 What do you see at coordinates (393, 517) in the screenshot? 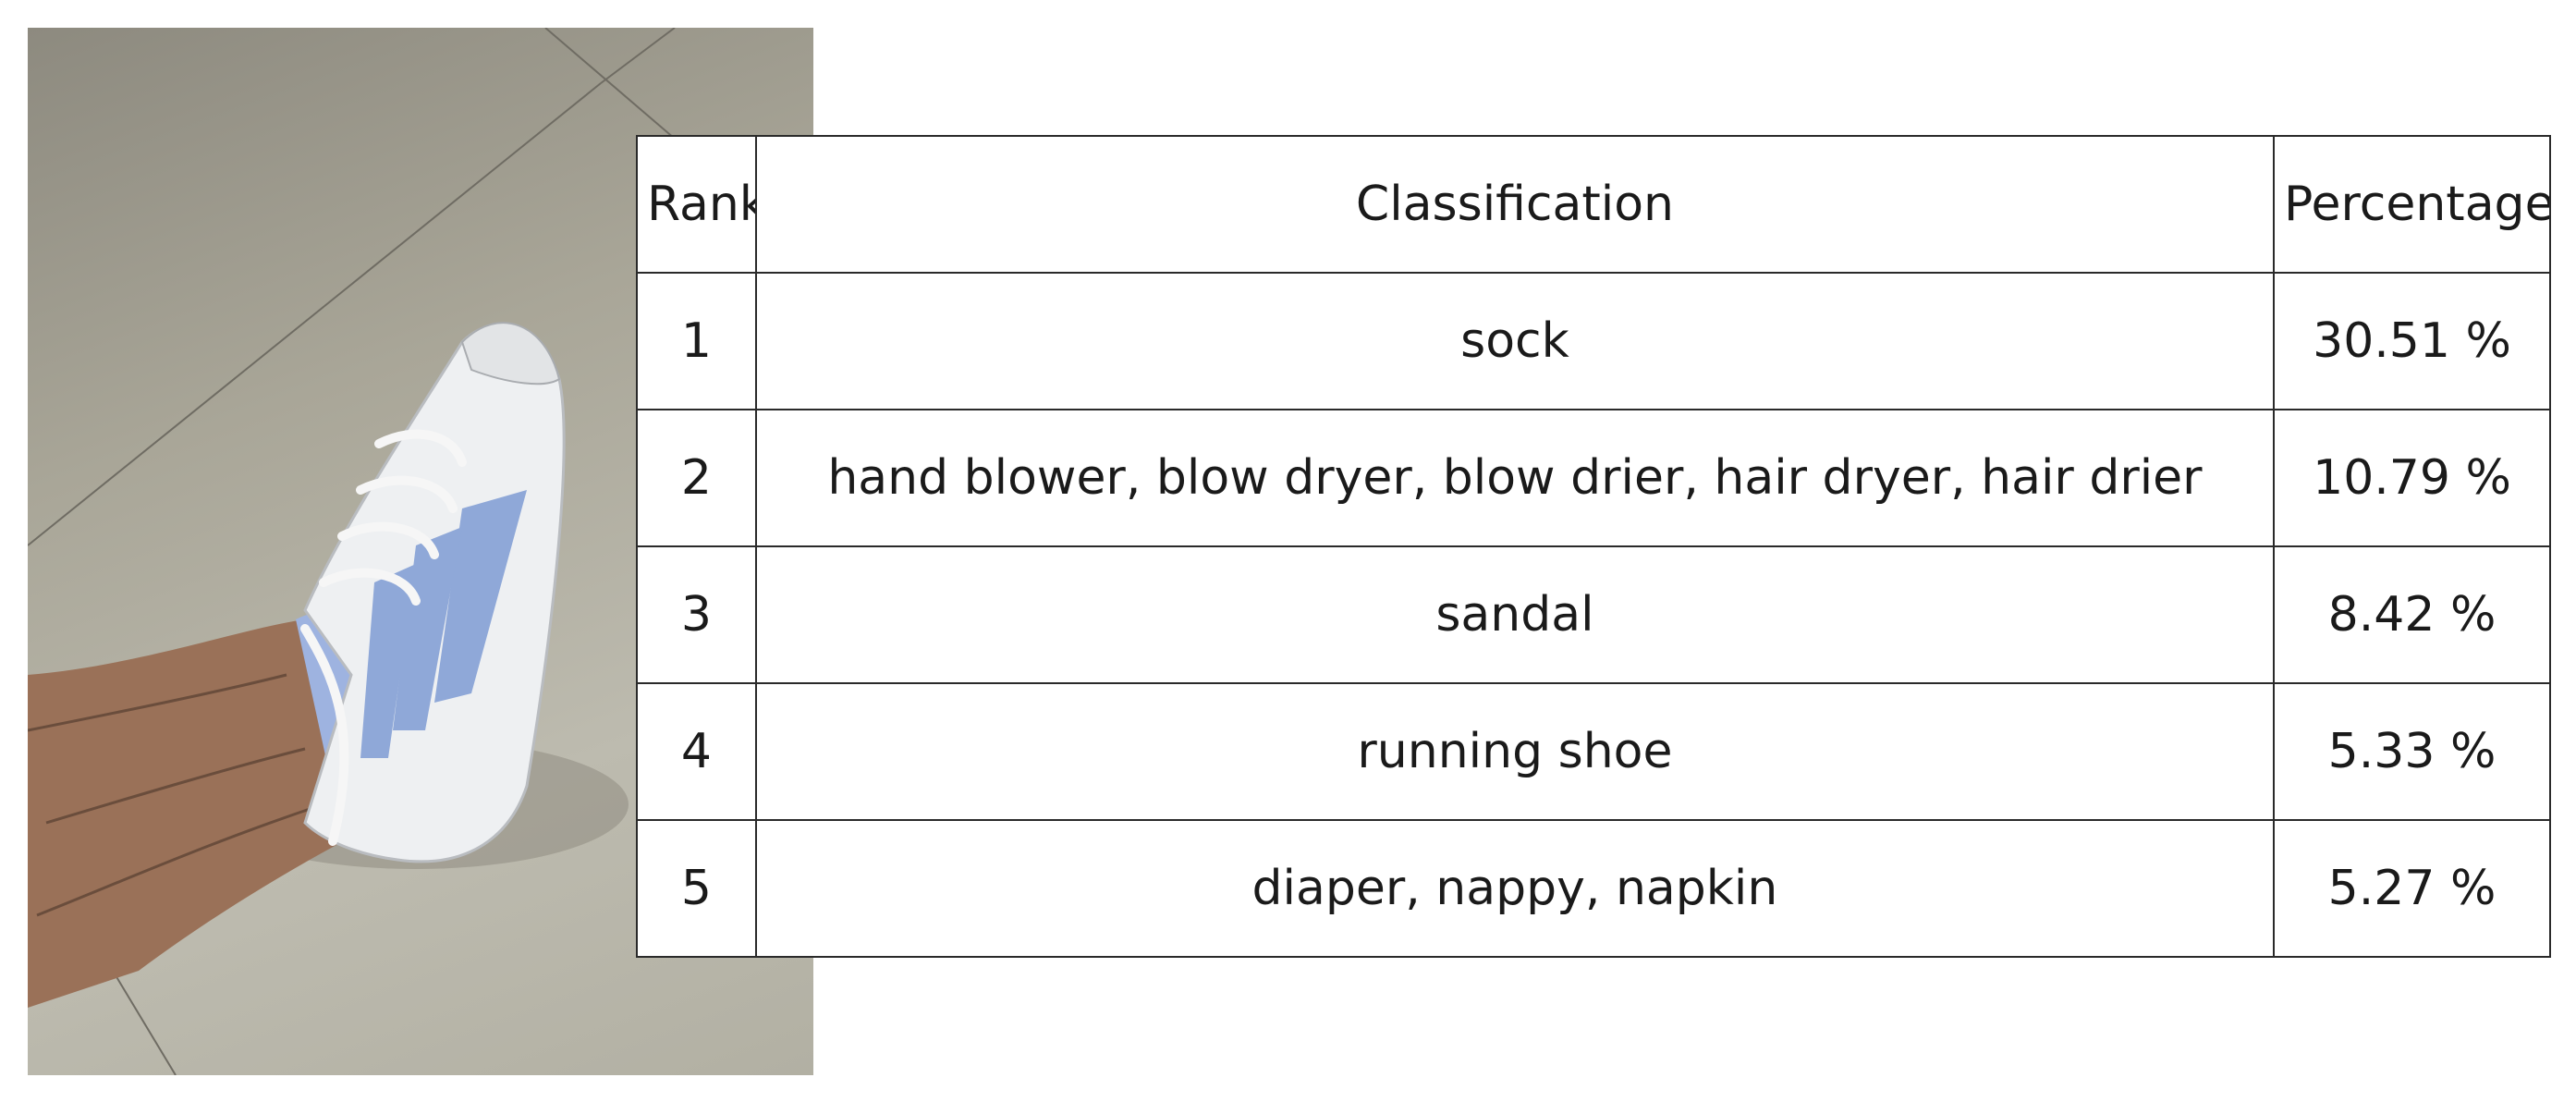
I see `shoelaces` at bounding box center [393, 517].